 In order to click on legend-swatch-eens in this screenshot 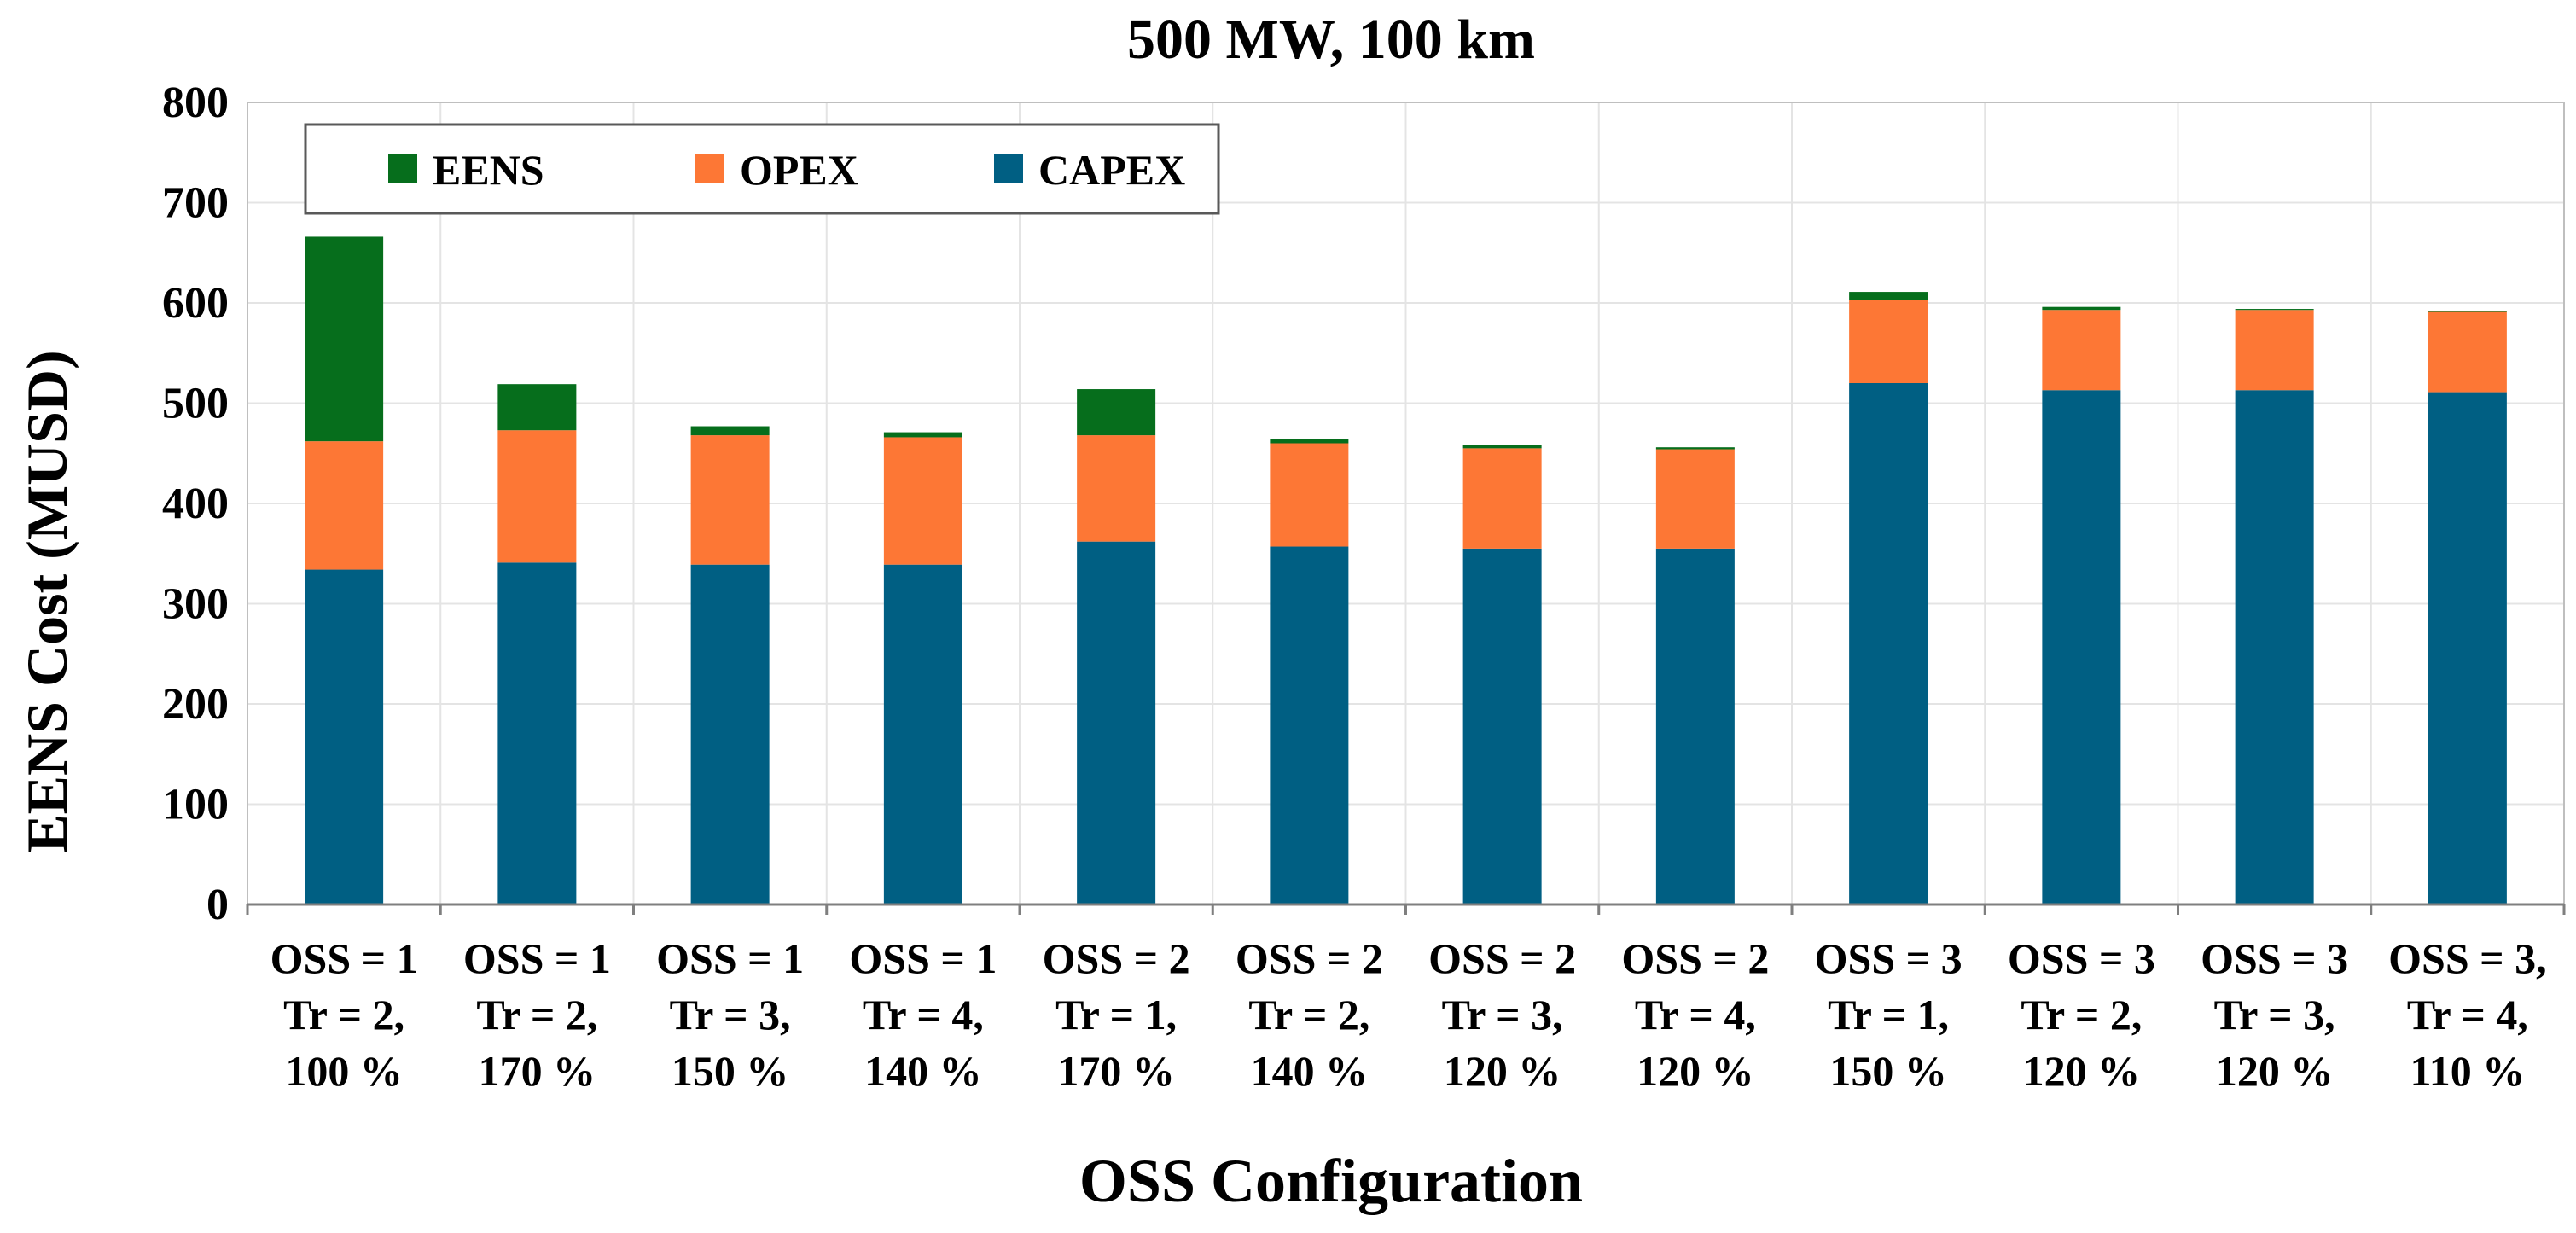, I will do `click(402, 168)`.